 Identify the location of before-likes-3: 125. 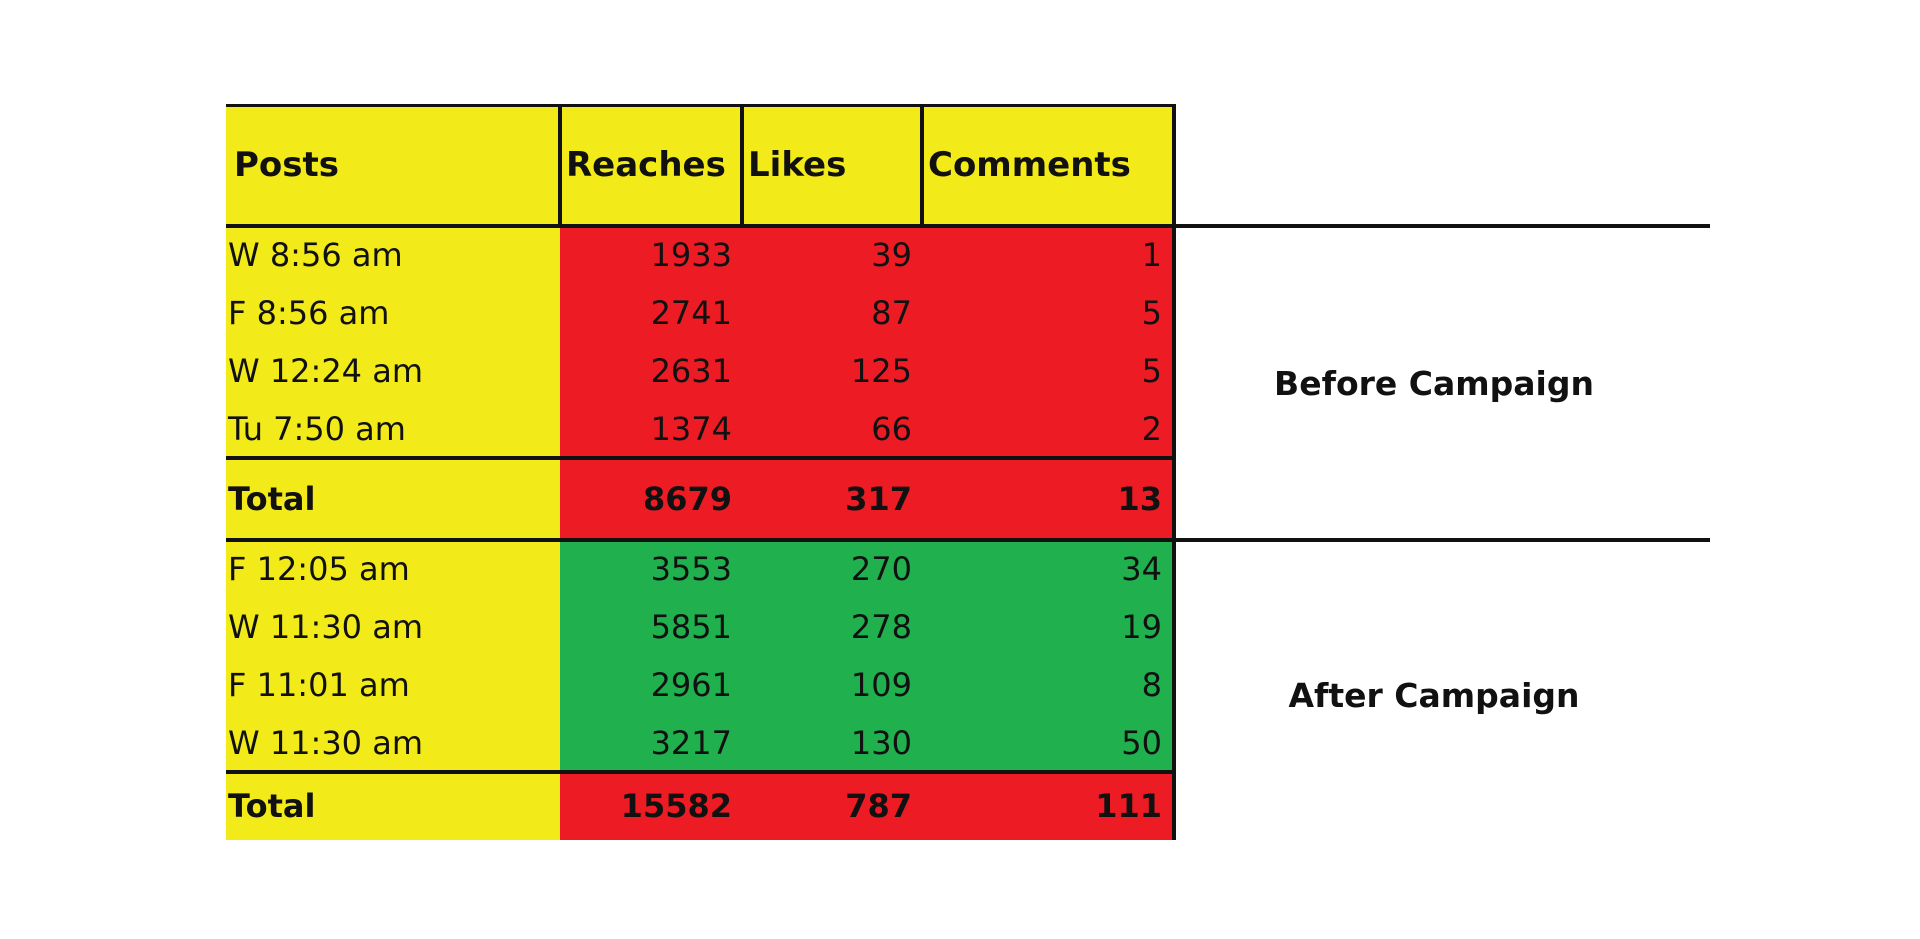
(832, 371).